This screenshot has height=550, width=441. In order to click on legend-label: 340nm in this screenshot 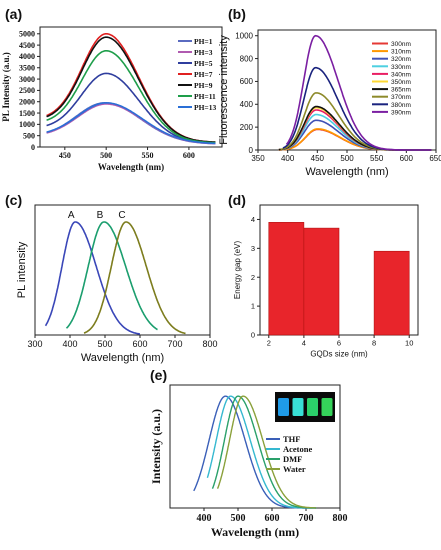, I will do `click(401, 74)`.